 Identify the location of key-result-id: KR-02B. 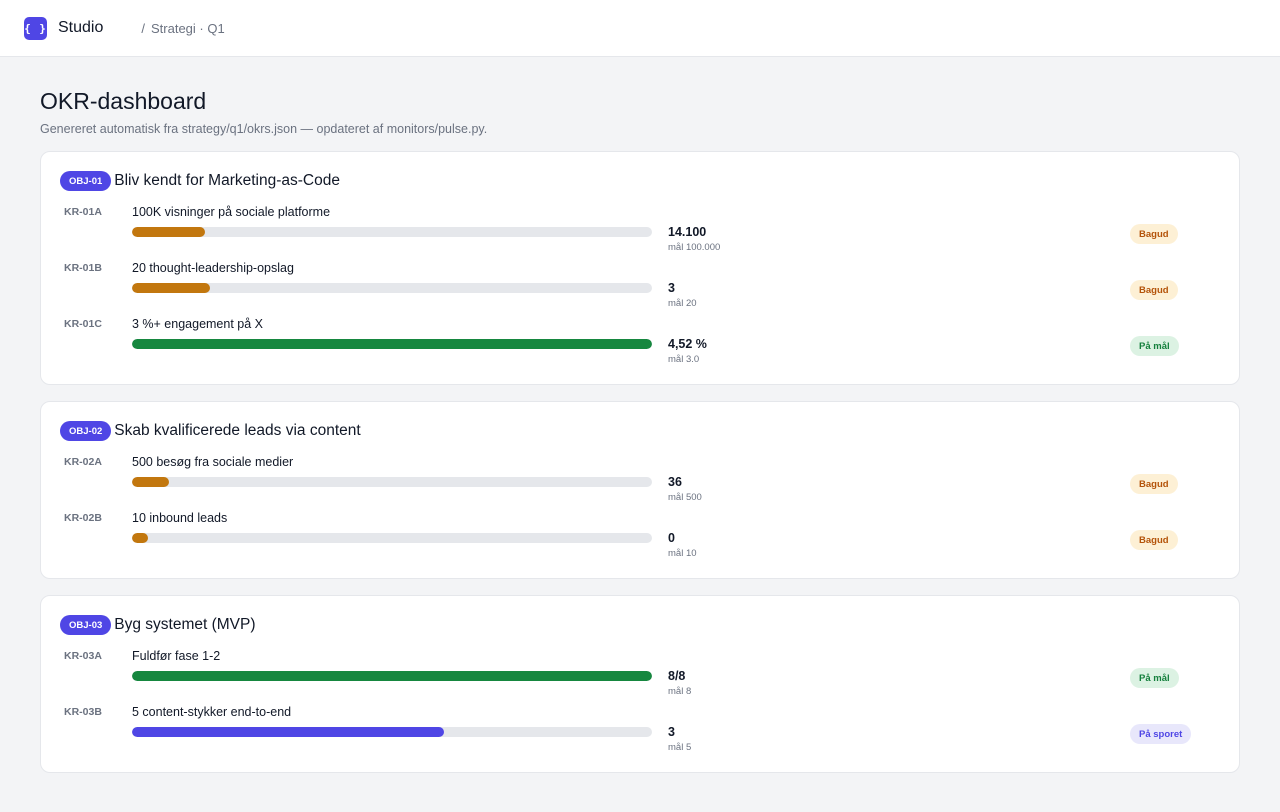
(83, 518).